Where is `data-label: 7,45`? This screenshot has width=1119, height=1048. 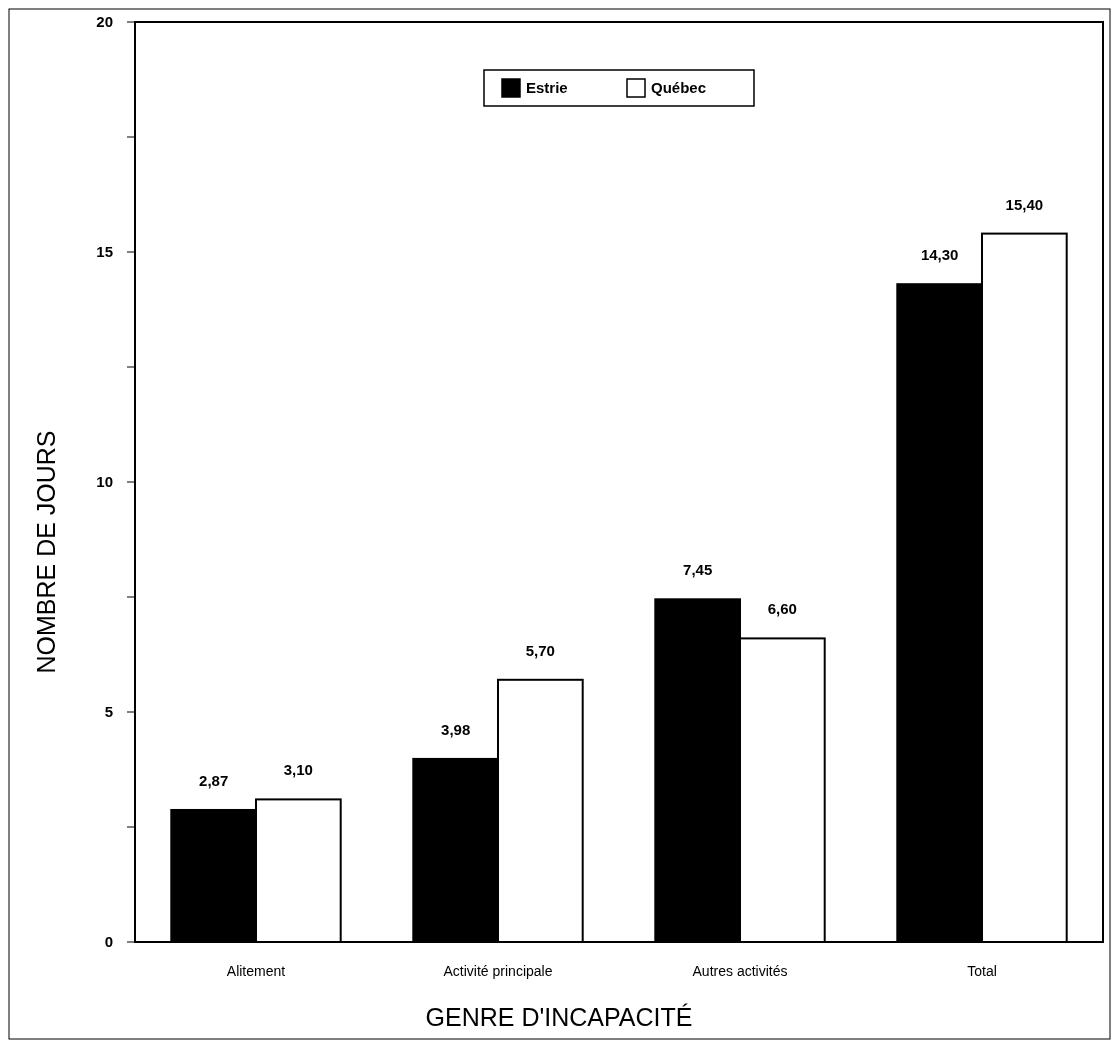
data-label: 7,45 is located at coordinates (698, 570).